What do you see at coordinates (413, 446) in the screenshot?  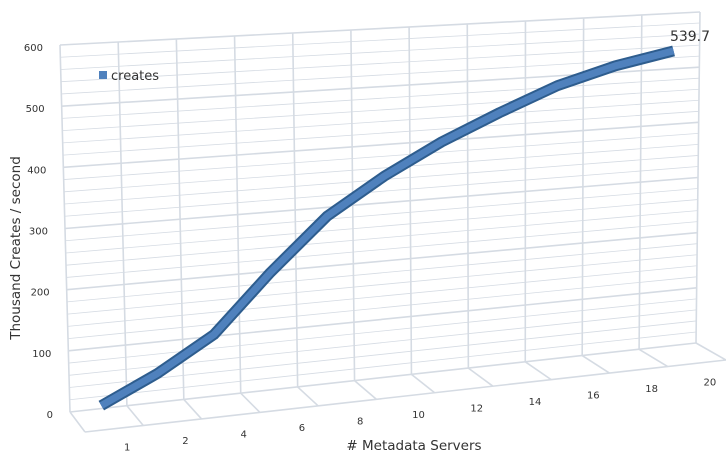 I see `x-axis-title: # Metadata Servers` at bounding box center [413, 446].